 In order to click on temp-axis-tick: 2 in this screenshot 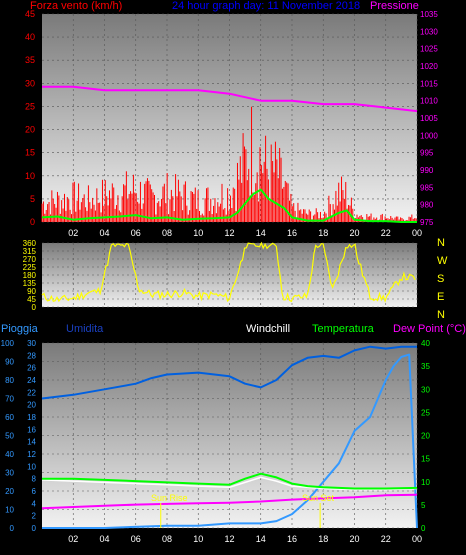, I will do `click(34, 516)`.